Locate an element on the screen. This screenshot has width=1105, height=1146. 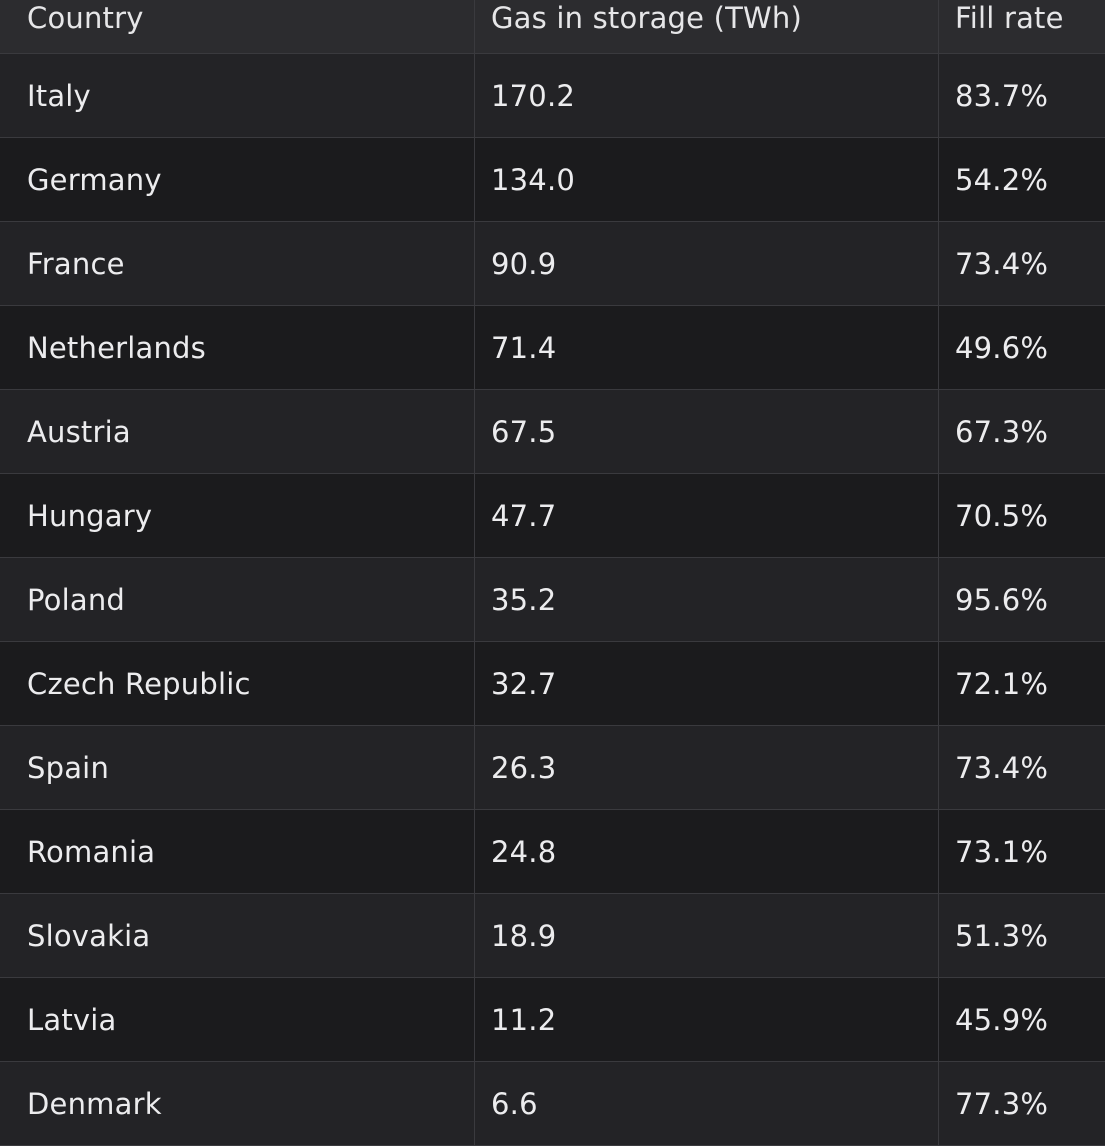
cell-fill-rate: 51.3% is located at coordinates (1021, 935).